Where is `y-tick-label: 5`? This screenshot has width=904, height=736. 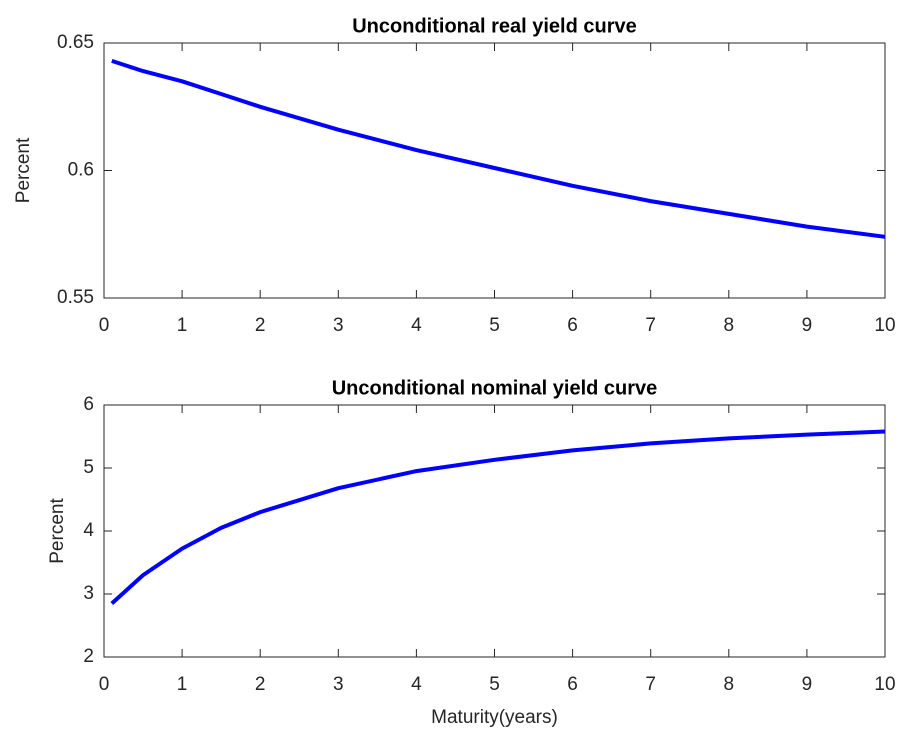
y-tick-label: 5 is located at coordinates (88, 467).